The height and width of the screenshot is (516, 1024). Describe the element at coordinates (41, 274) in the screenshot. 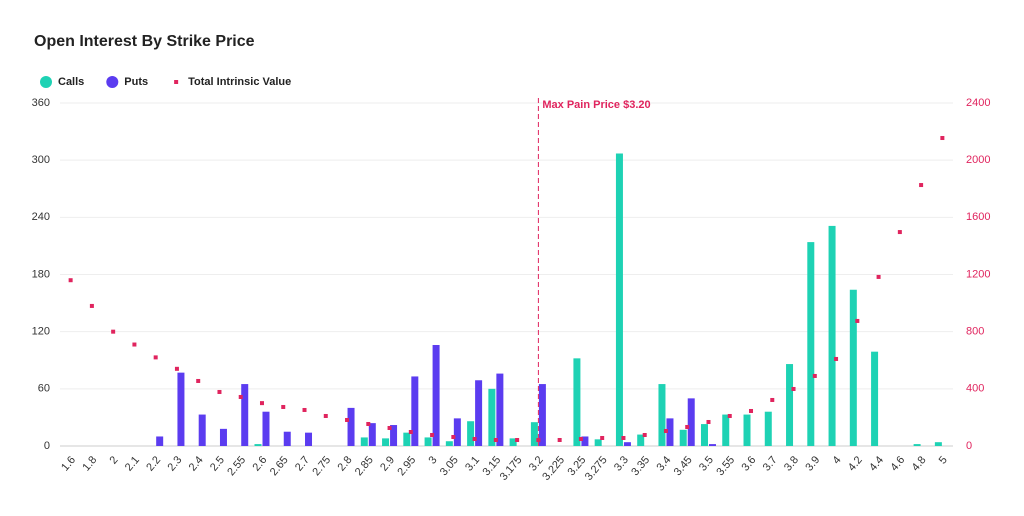

I see `y-tick-label: 180` at that location.